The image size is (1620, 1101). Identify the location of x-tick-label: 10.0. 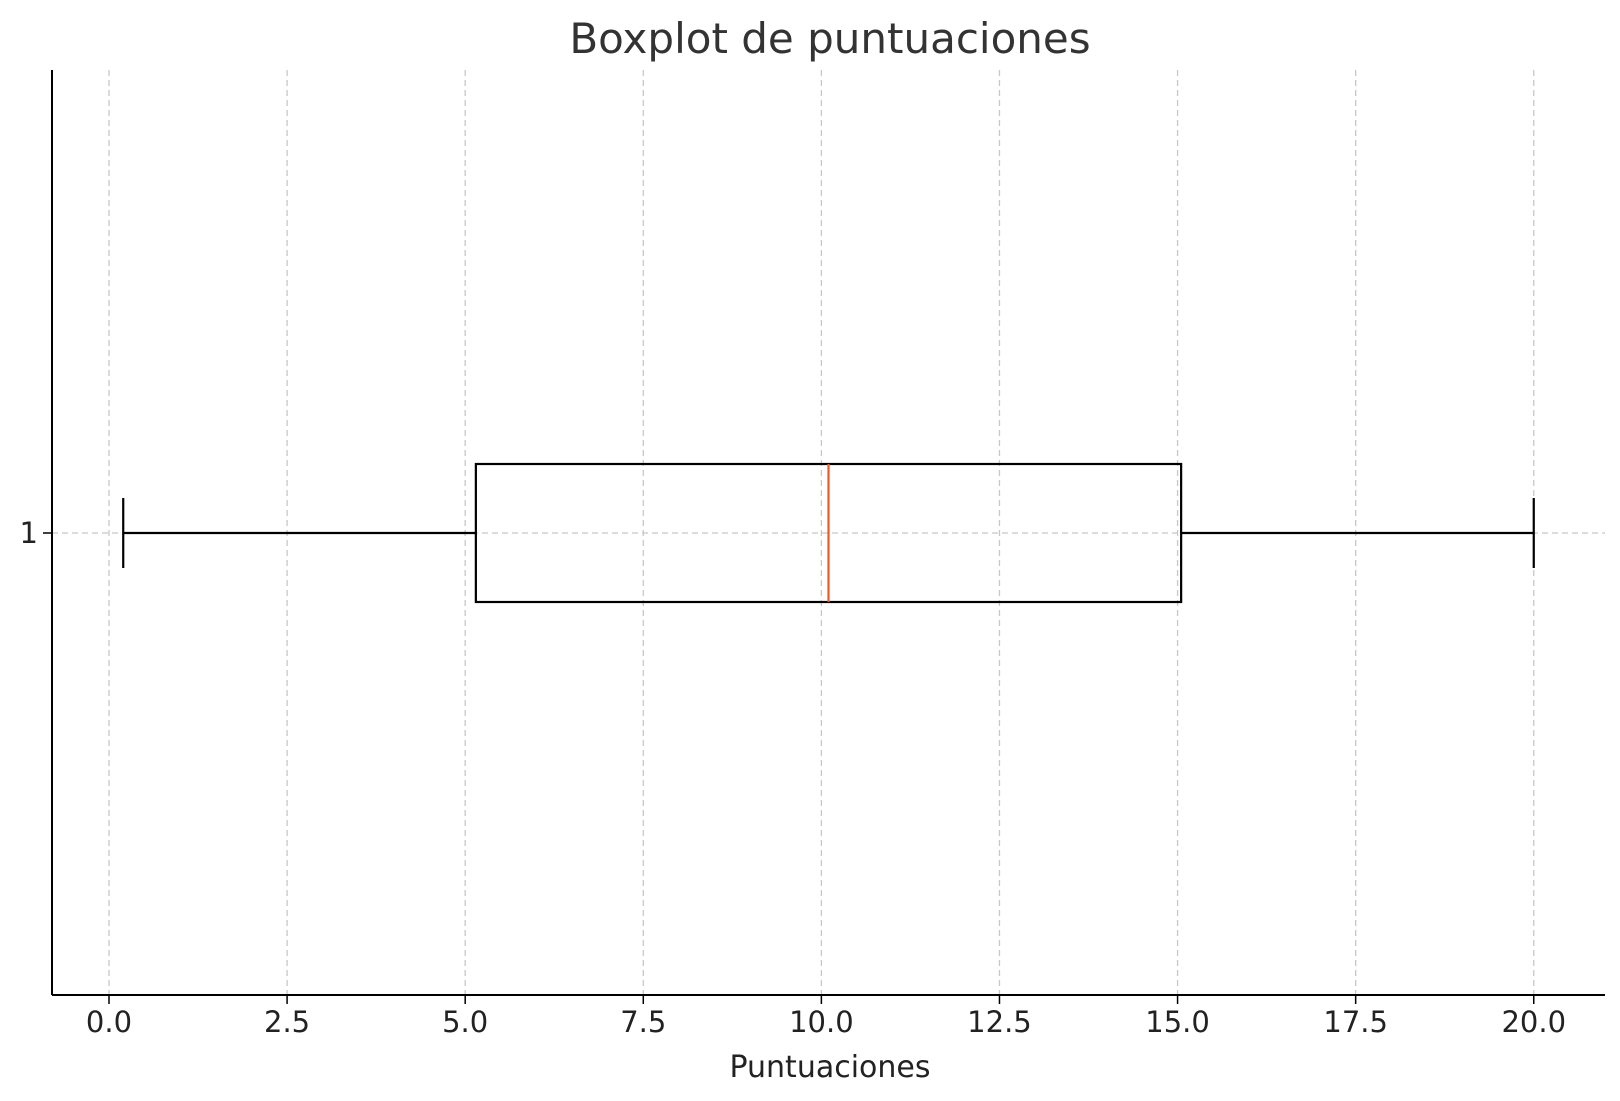
(821, 1022).